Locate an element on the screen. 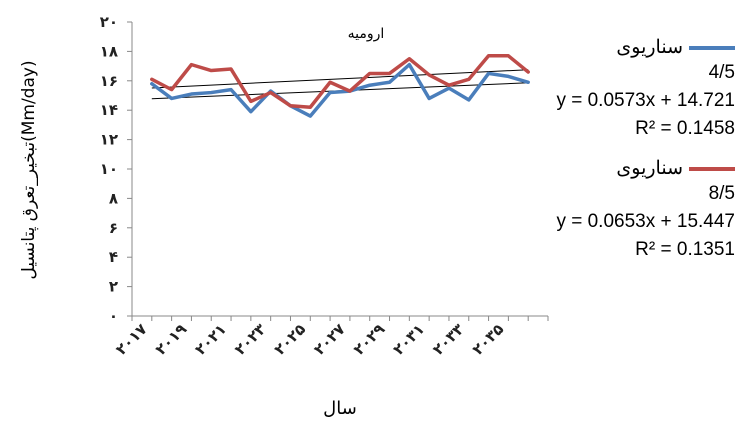  y-ticks: ۰ ۲ ۴ ۶ ۸ ۱۰ ۱۲ ۱۴ ۱۶ ۱۸ ۲۰ is located at coordinates (116, 169).